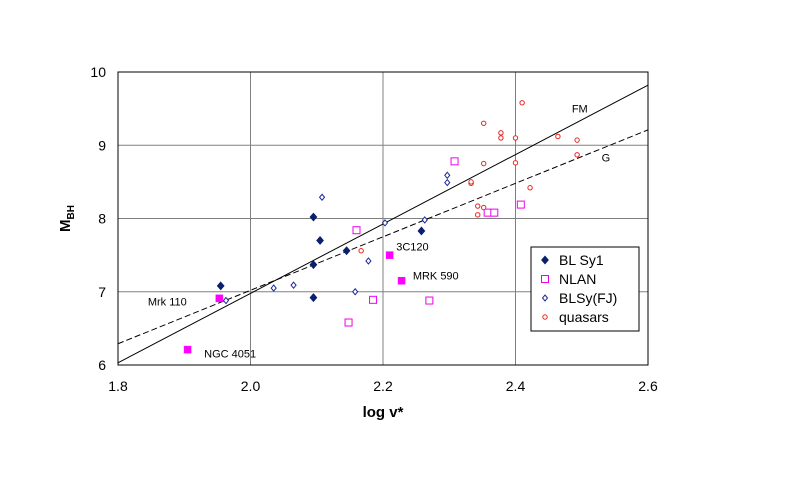 The image size is (790, 491). I want to click on x-tick-label: 2.2, so click(383, 386).